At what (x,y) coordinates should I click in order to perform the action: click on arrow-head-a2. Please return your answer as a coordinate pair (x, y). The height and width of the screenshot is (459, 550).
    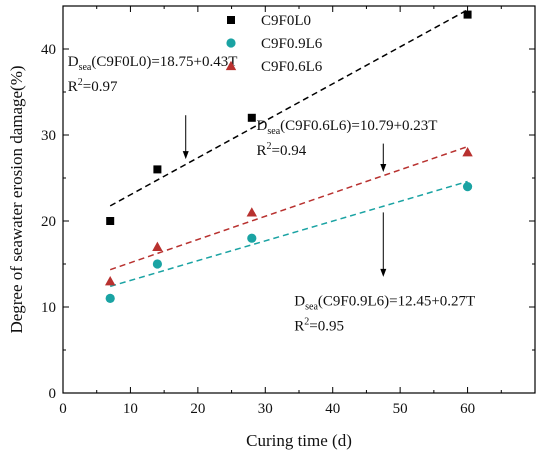
    Looking at the image, I should click on (383, 272).